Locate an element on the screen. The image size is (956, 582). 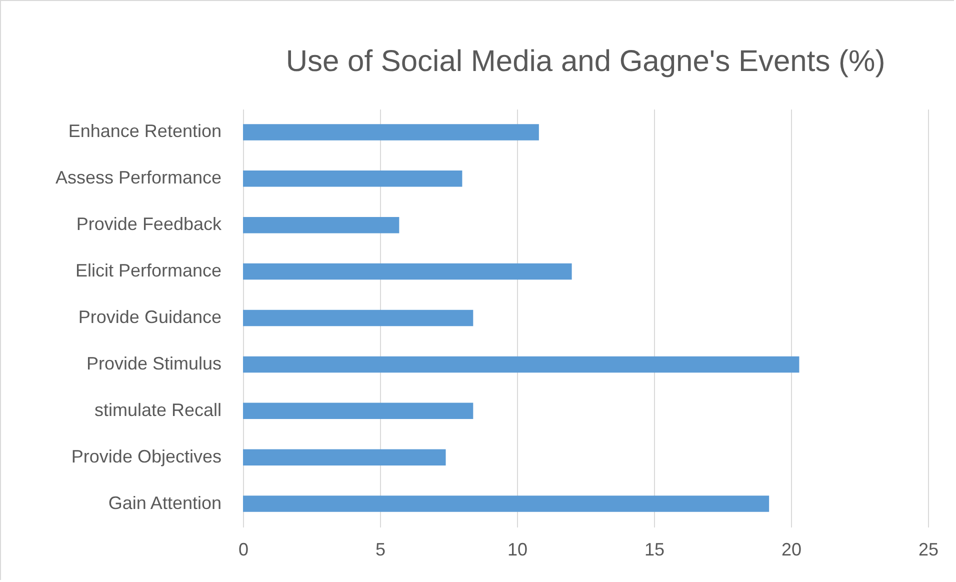
y-tick-label: stimulate Recall is located at coordinates (158, 410).